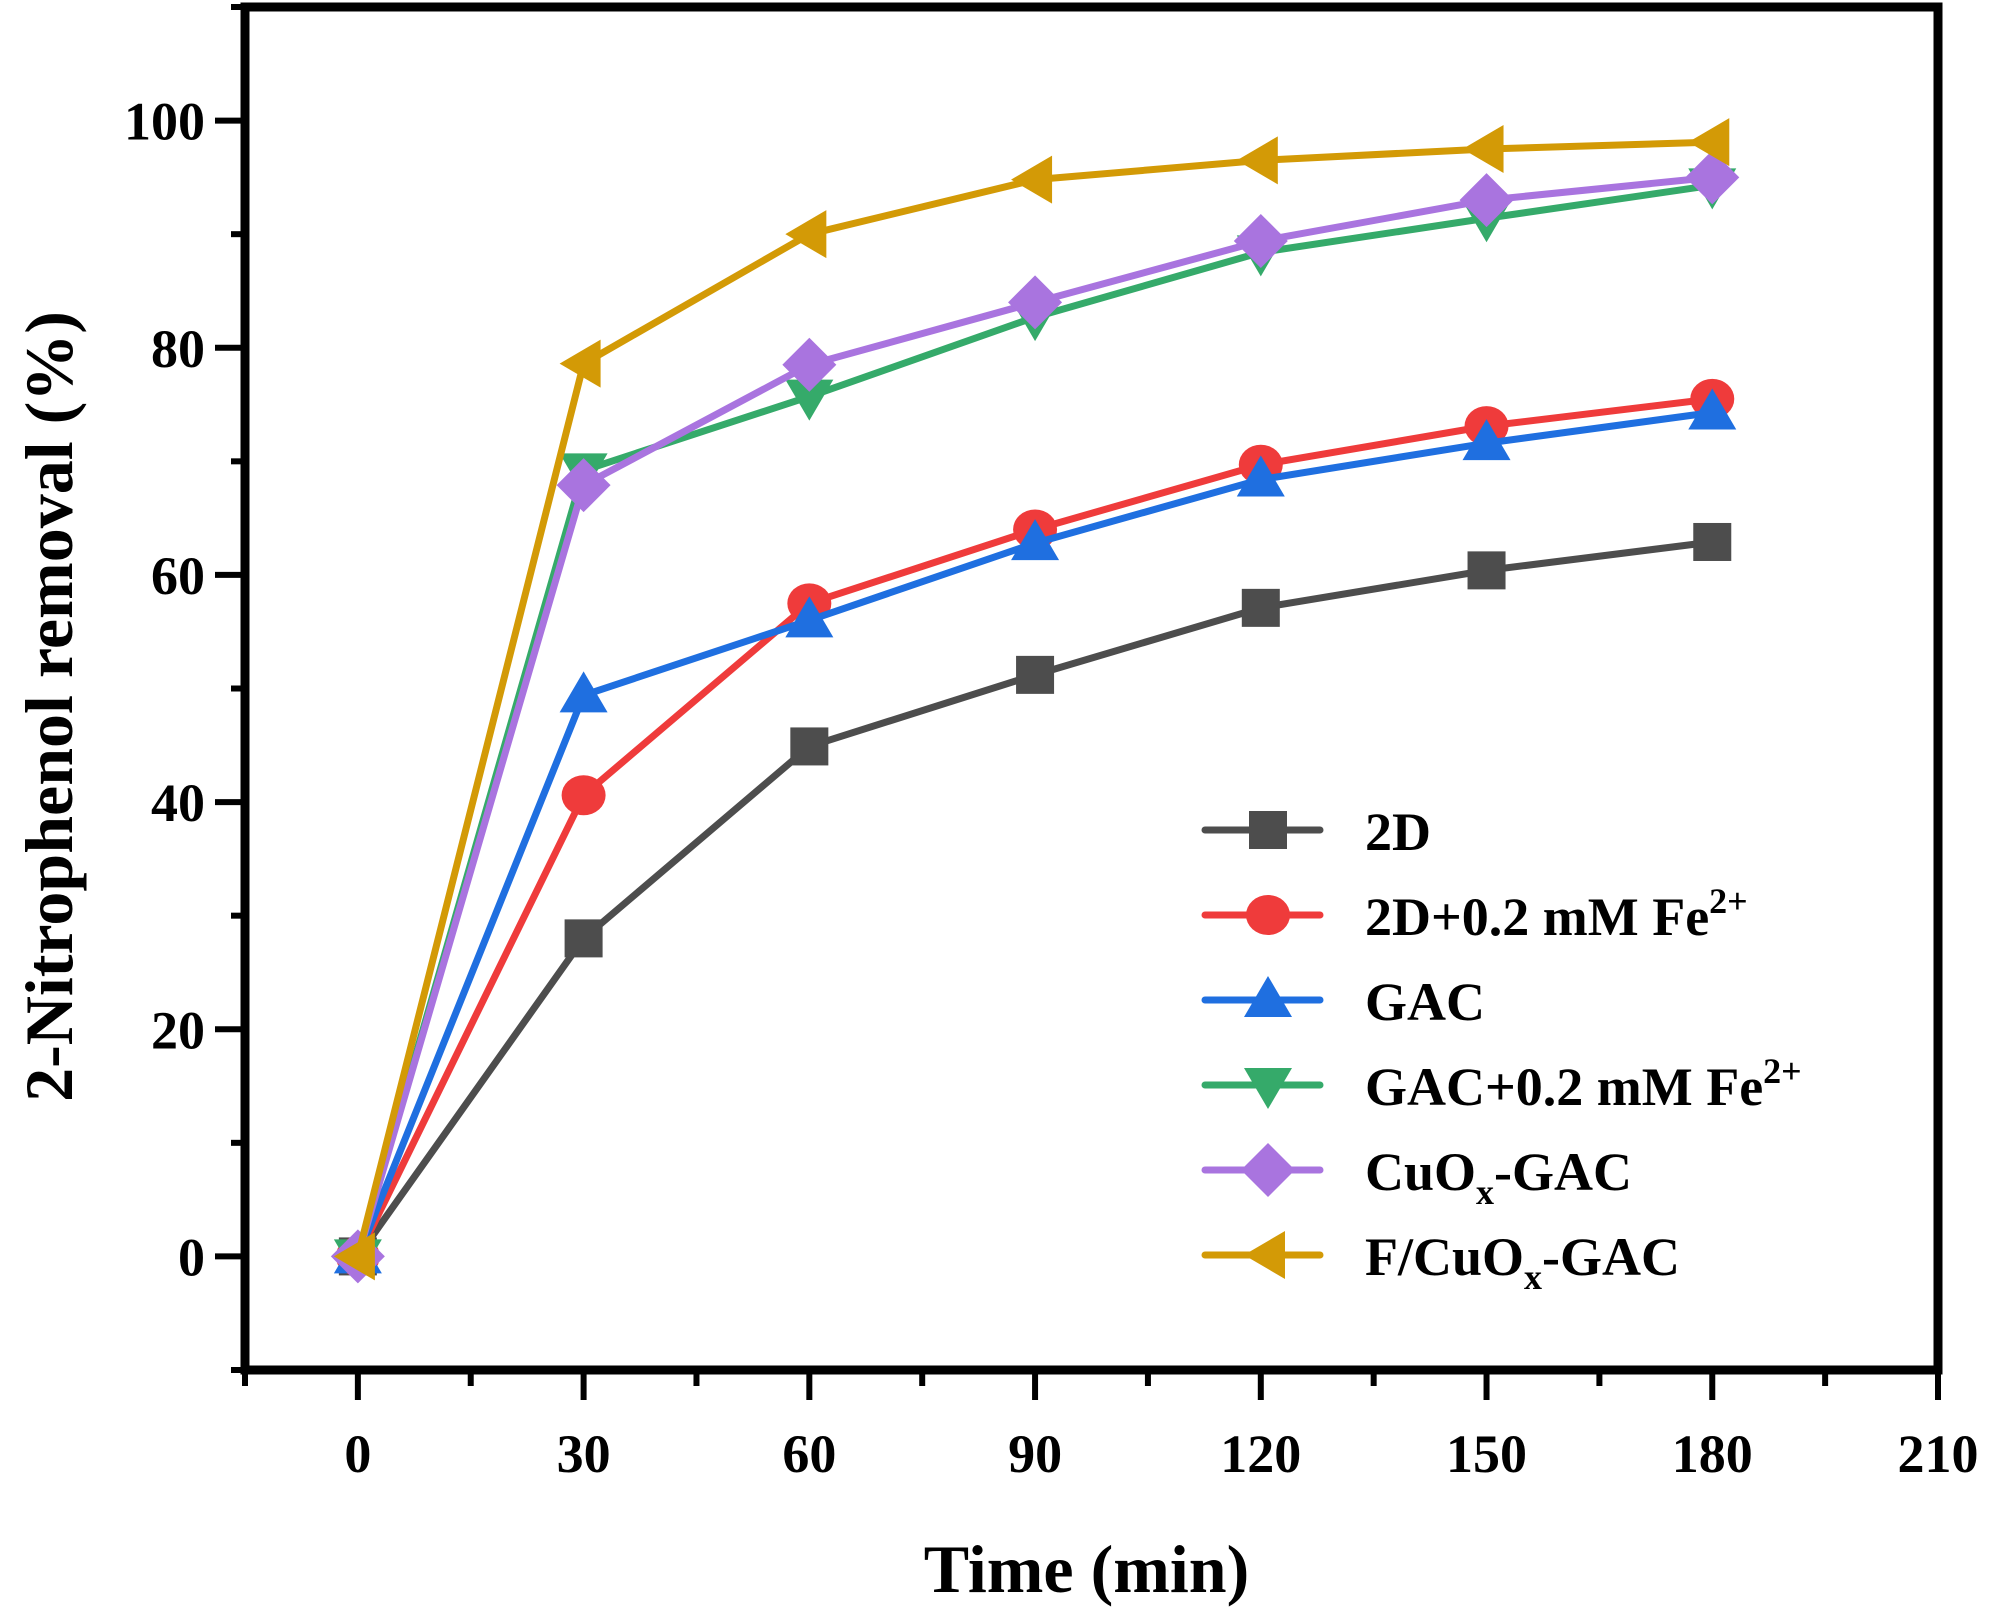 This screenshot has width=1999, height=1617. I want to click on legend-label: CuOx-GAC, so click(1498, 1177).